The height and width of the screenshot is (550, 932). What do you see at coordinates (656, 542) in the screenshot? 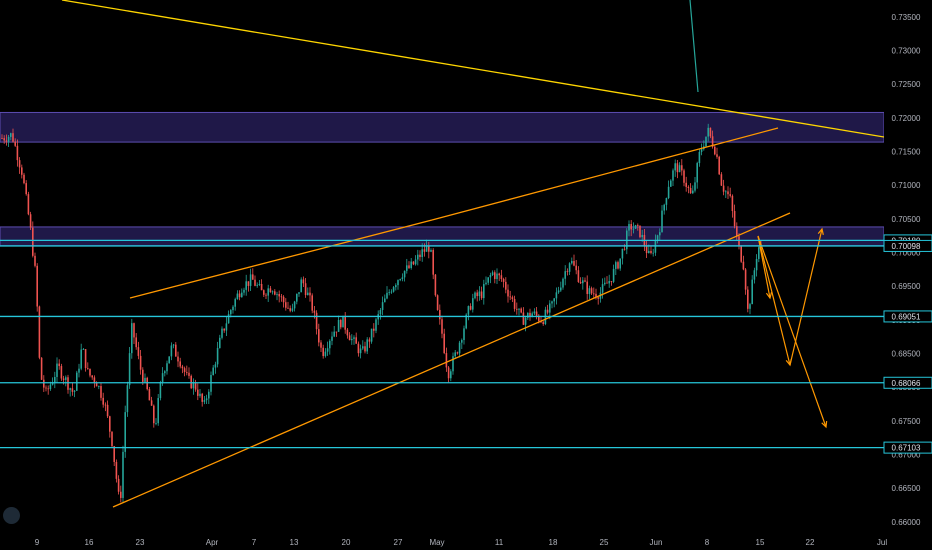
I see `time-tick-label: Jun` at bounding box center [656, 542].